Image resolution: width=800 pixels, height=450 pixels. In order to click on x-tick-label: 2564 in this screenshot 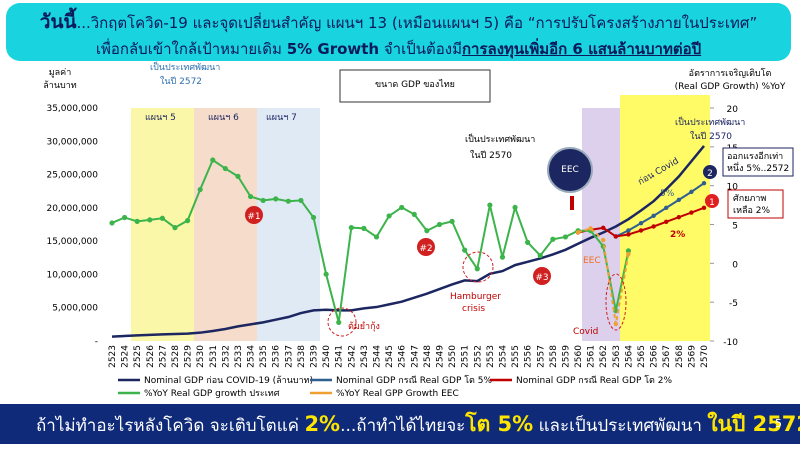, I will do `click(629, 356)`.